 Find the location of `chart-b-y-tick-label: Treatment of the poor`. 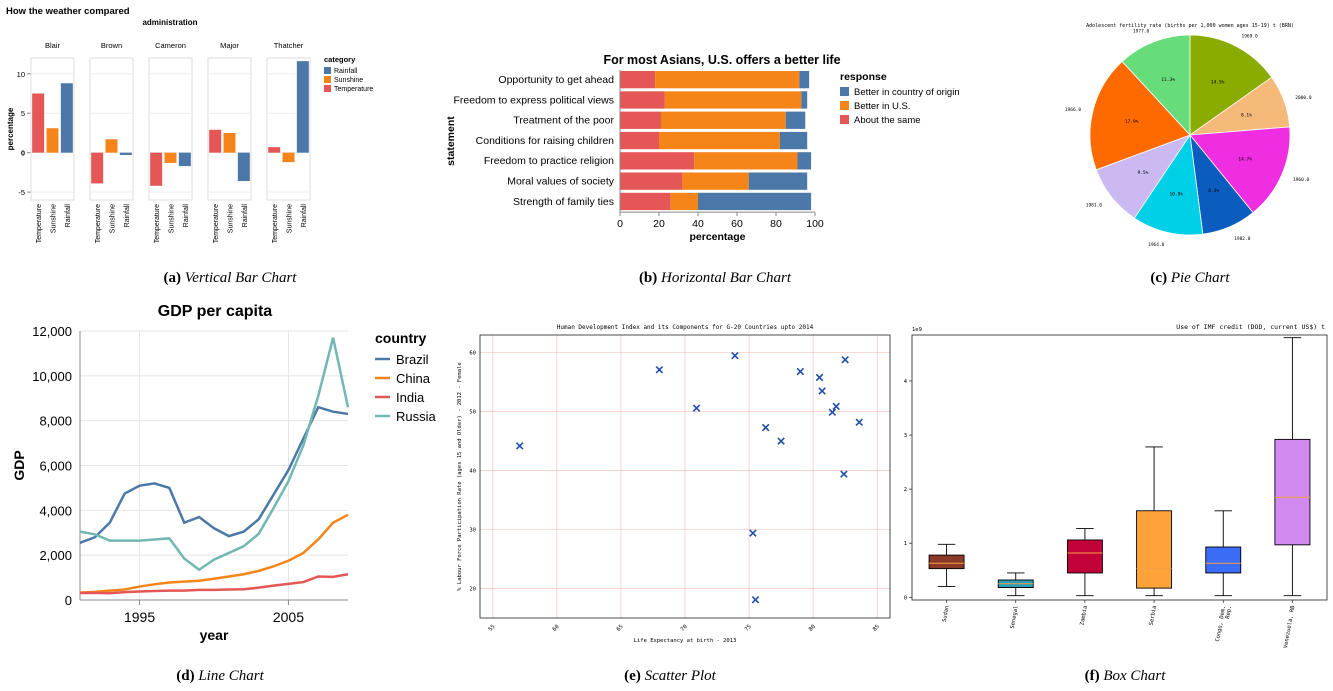

chart-b-y-tick-label: Treatment of the poor is located at coordinates (563, 121).